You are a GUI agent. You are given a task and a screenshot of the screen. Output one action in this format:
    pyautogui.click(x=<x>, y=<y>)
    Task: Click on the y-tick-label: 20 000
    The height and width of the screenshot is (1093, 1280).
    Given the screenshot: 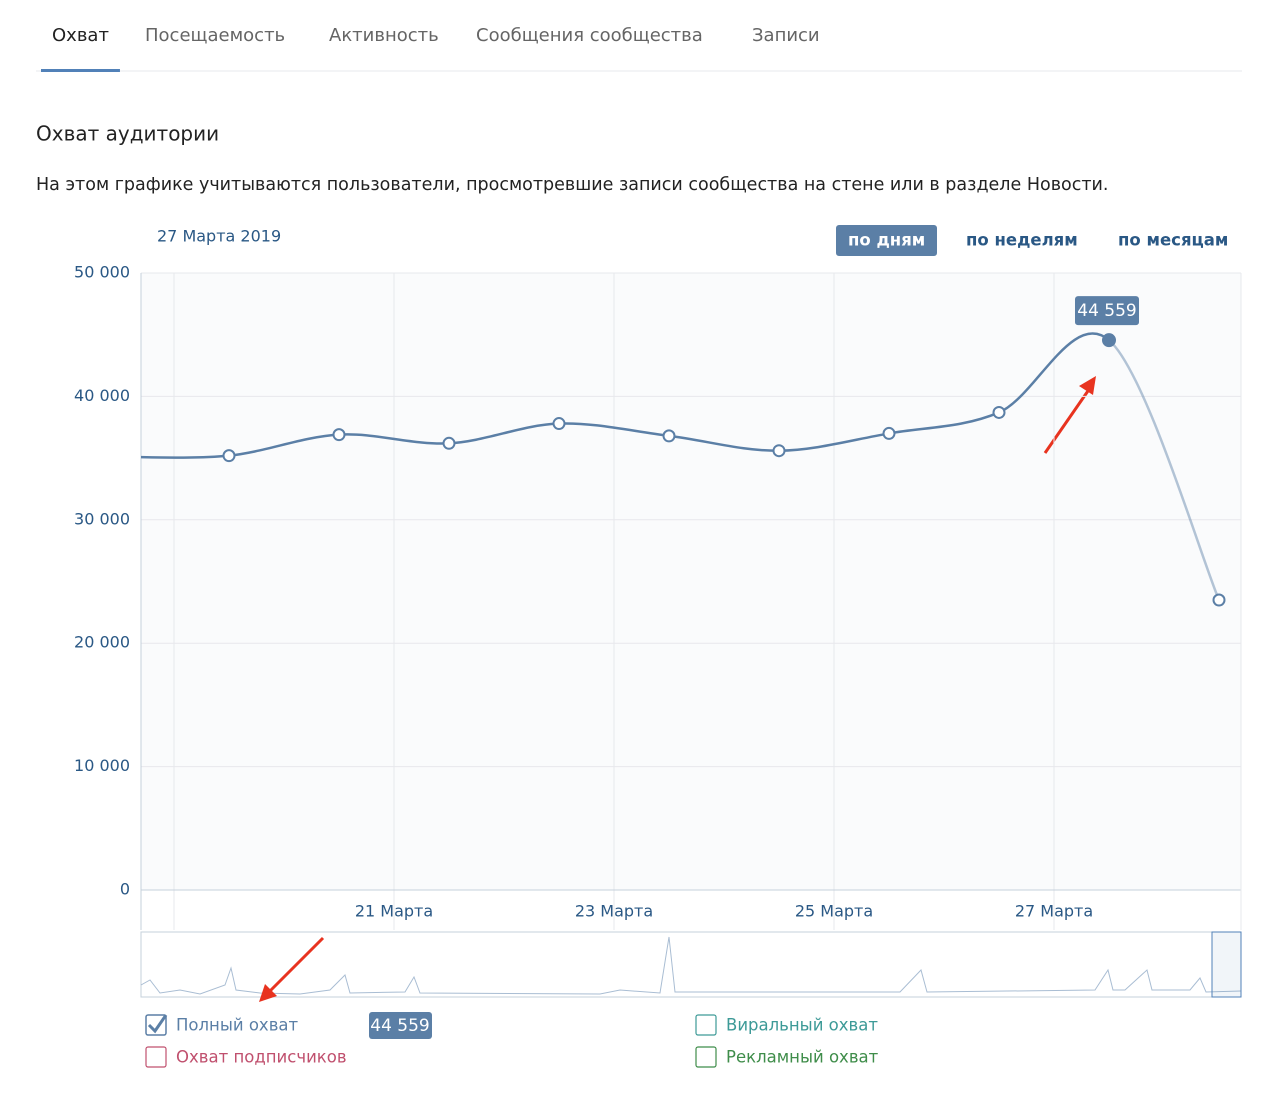 What is the action you would take?
    pyautogui.click(x=102, y=642)
    